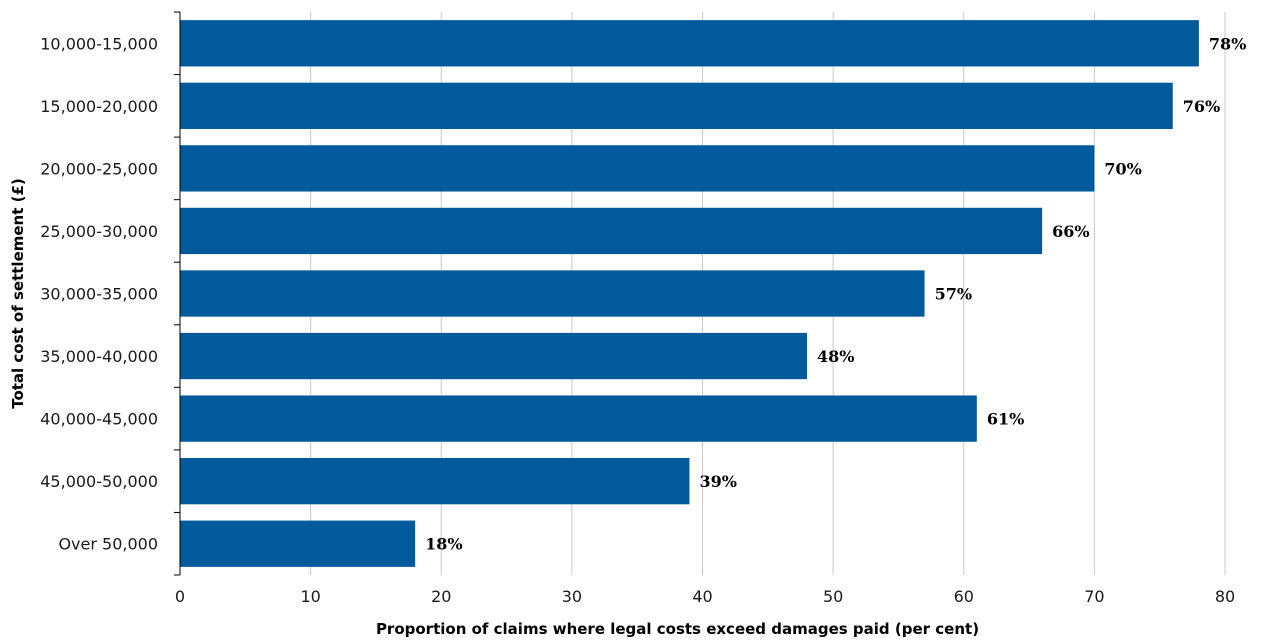  I want to click on data-label: 57%, so click(953, 294).